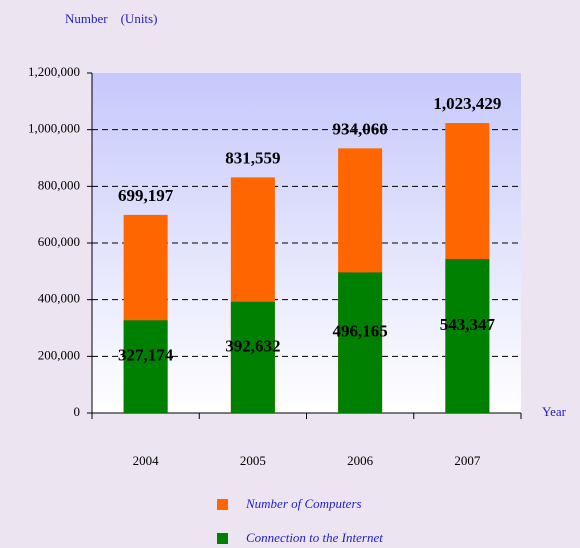 This screenshot has width=580, height=548. What do you see at coordinates (554, 411) in the screenshot?
I see `x-axis-title: Year` at bounding box center [554, 411].